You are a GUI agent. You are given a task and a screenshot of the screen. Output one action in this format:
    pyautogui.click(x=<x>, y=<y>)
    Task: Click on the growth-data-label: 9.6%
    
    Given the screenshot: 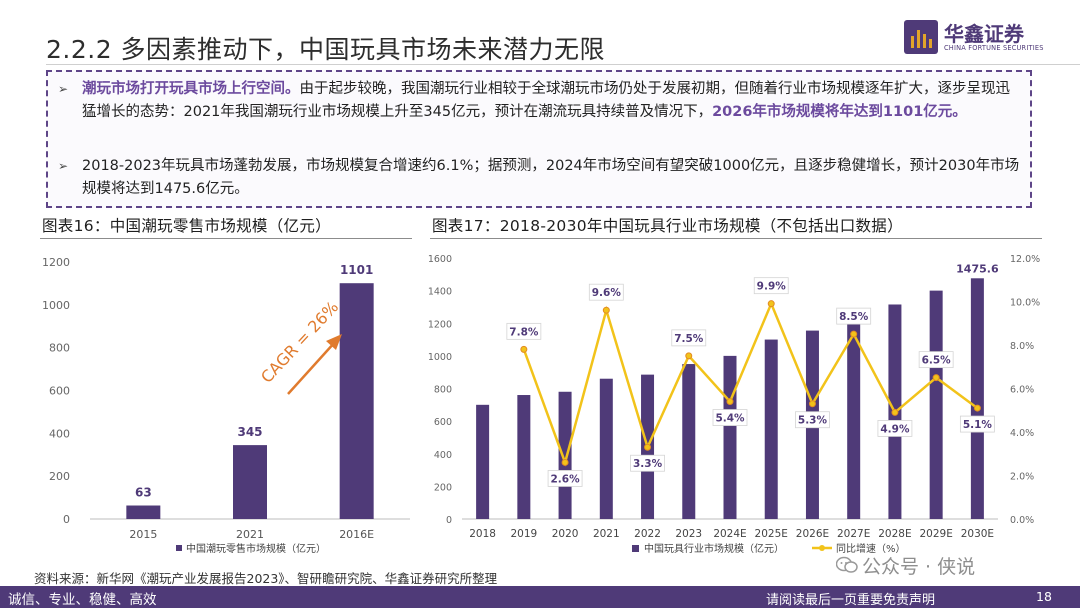 What is the action you would take?
    pyautogui.click(x=607, y=293)
    